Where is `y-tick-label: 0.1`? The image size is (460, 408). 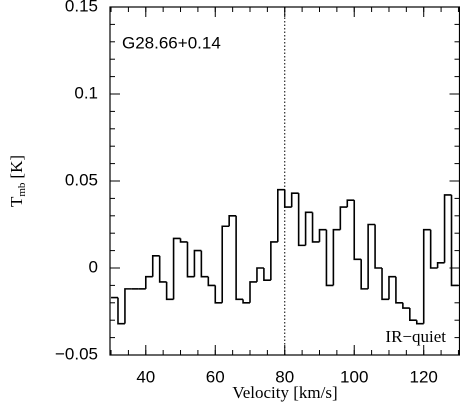
y-tick-label: 0.1 is located at coordinates (86, 92).